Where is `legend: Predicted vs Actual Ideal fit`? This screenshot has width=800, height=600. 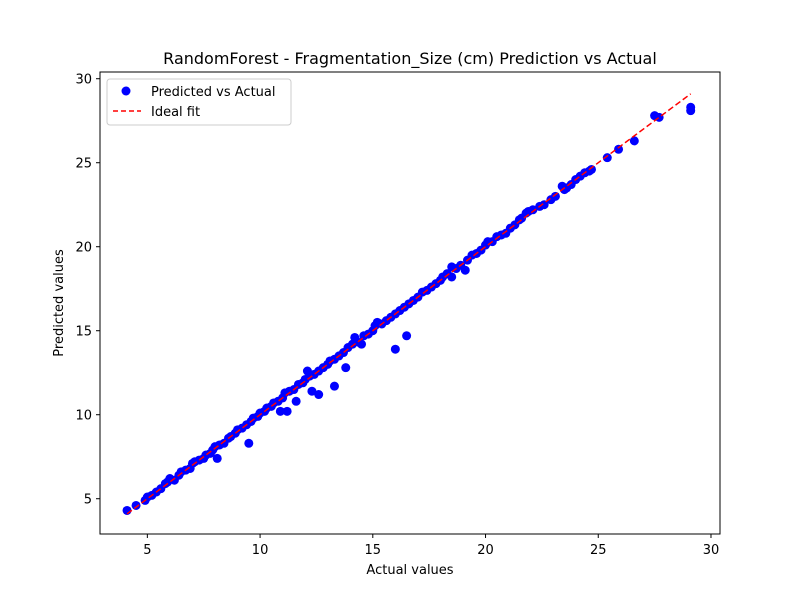 legend: Predicted vs Actual Ideal fit is located at coordinates (199, 102).